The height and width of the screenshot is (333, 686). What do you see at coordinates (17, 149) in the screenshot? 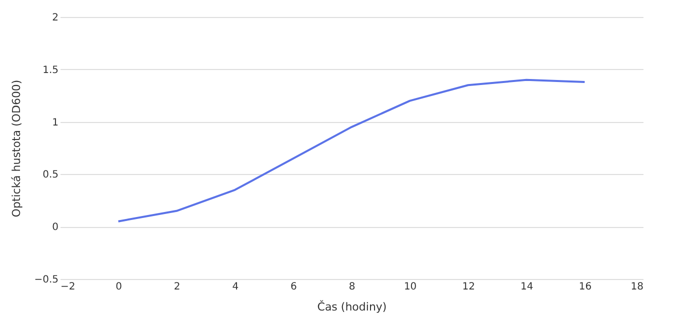
I see `y-axis-title: Optická hustota (OD600)` at bounding box center [17, 149].